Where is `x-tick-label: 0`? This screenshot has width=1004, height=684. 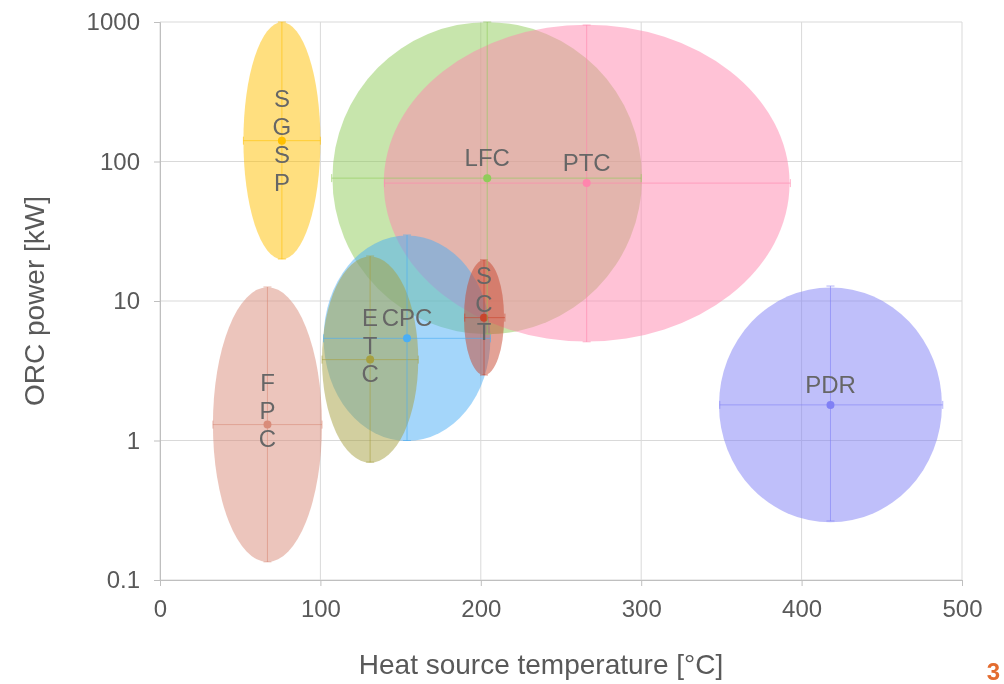
x-tick-label: 0 is located at coordinates (160, 609).